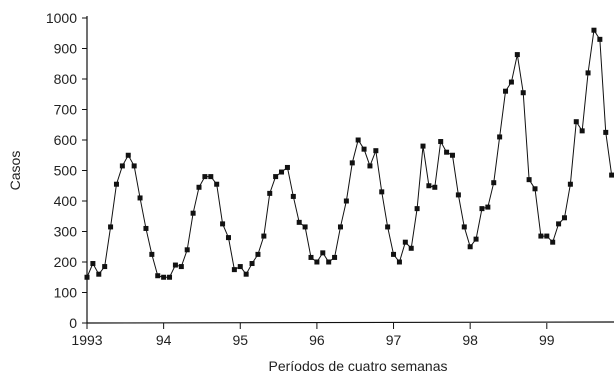 This screenshot has height=379, width=614. What do you see at coordinates (358, 366) in the screenshot?
I see `x-axis-title: Períodos de cuatro semanas` at bounding box center [358, 366].